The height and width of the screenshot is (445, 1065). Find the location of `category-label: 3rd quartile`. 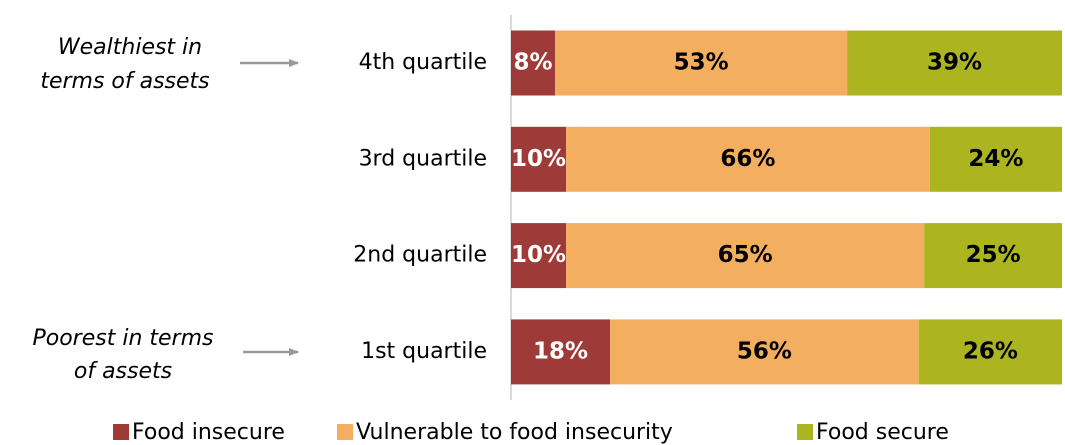

category-label: 3rd quartile is located at coordinates (423, 158).